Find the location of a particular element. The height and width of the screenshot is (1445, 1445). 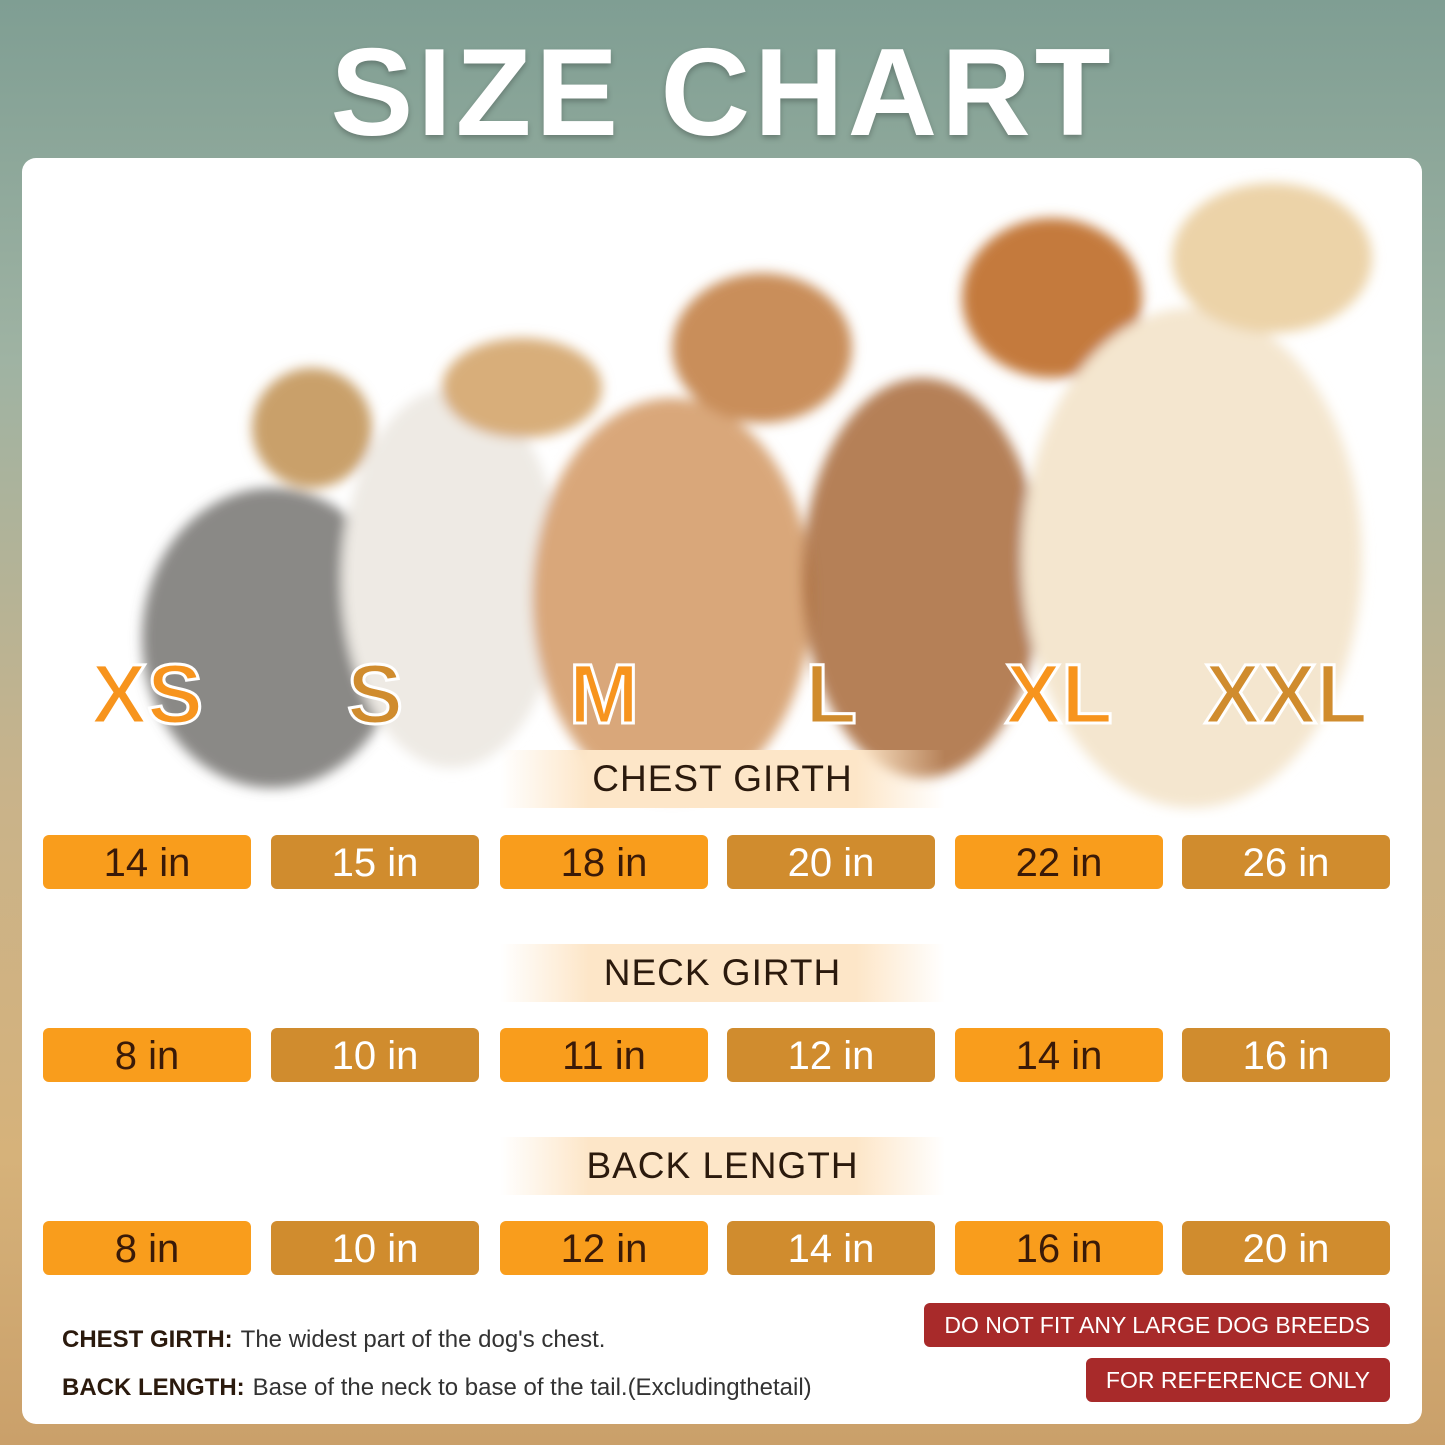

measurement-cell: 11 in is located at coordinates (604, 1055).